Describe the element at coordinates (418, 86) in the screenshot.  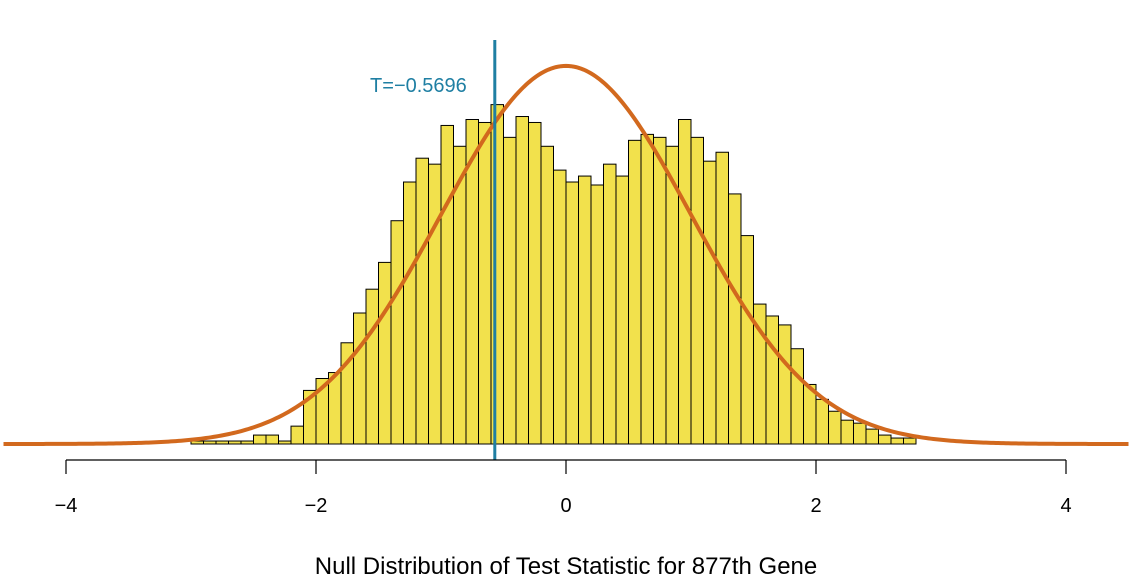
I see `observed-statistic-label: T=−0.5696` at that location.